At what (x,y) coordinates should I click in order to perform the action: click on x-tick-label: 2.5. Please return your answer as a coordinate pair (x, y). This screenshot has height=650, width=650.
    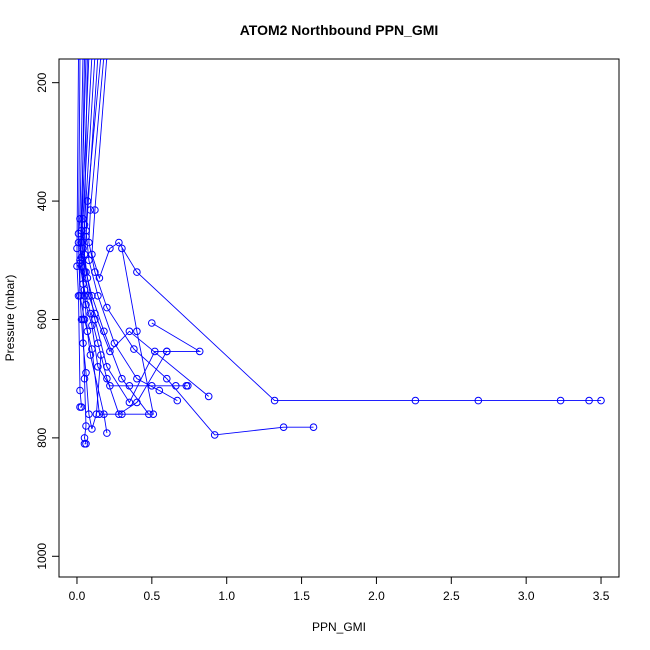
    Looking at the image, I should click on (451, 596).